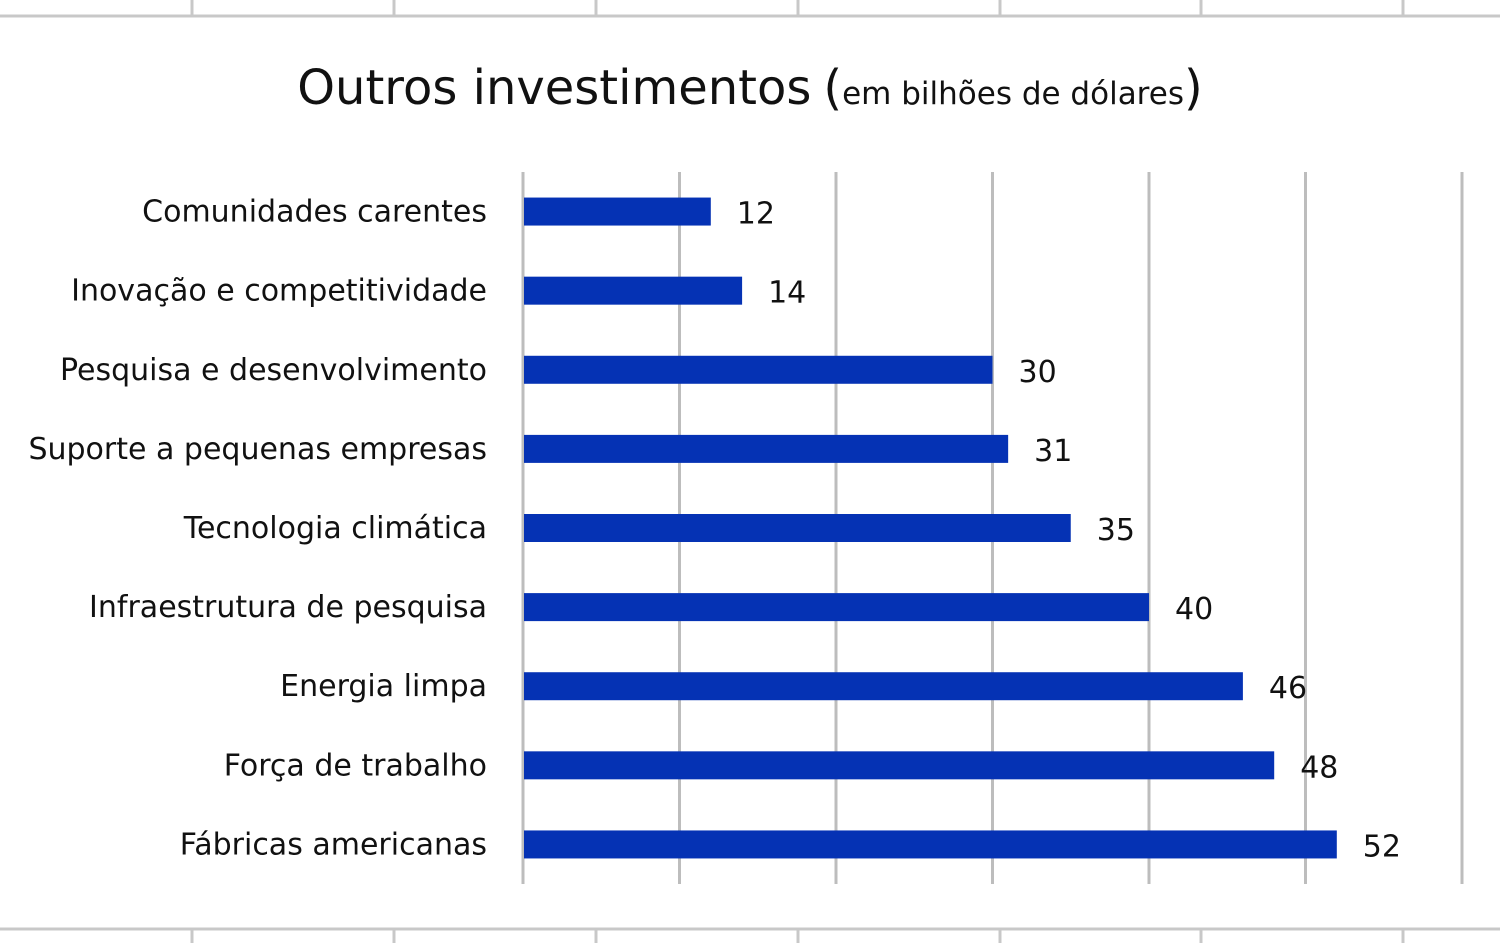 Image resolution: width=1500 pixels, height=947 pixels. Describe the element at coordinates (355, 765) in the screenshot. I see `category-label: Força de trabalho` at that location.